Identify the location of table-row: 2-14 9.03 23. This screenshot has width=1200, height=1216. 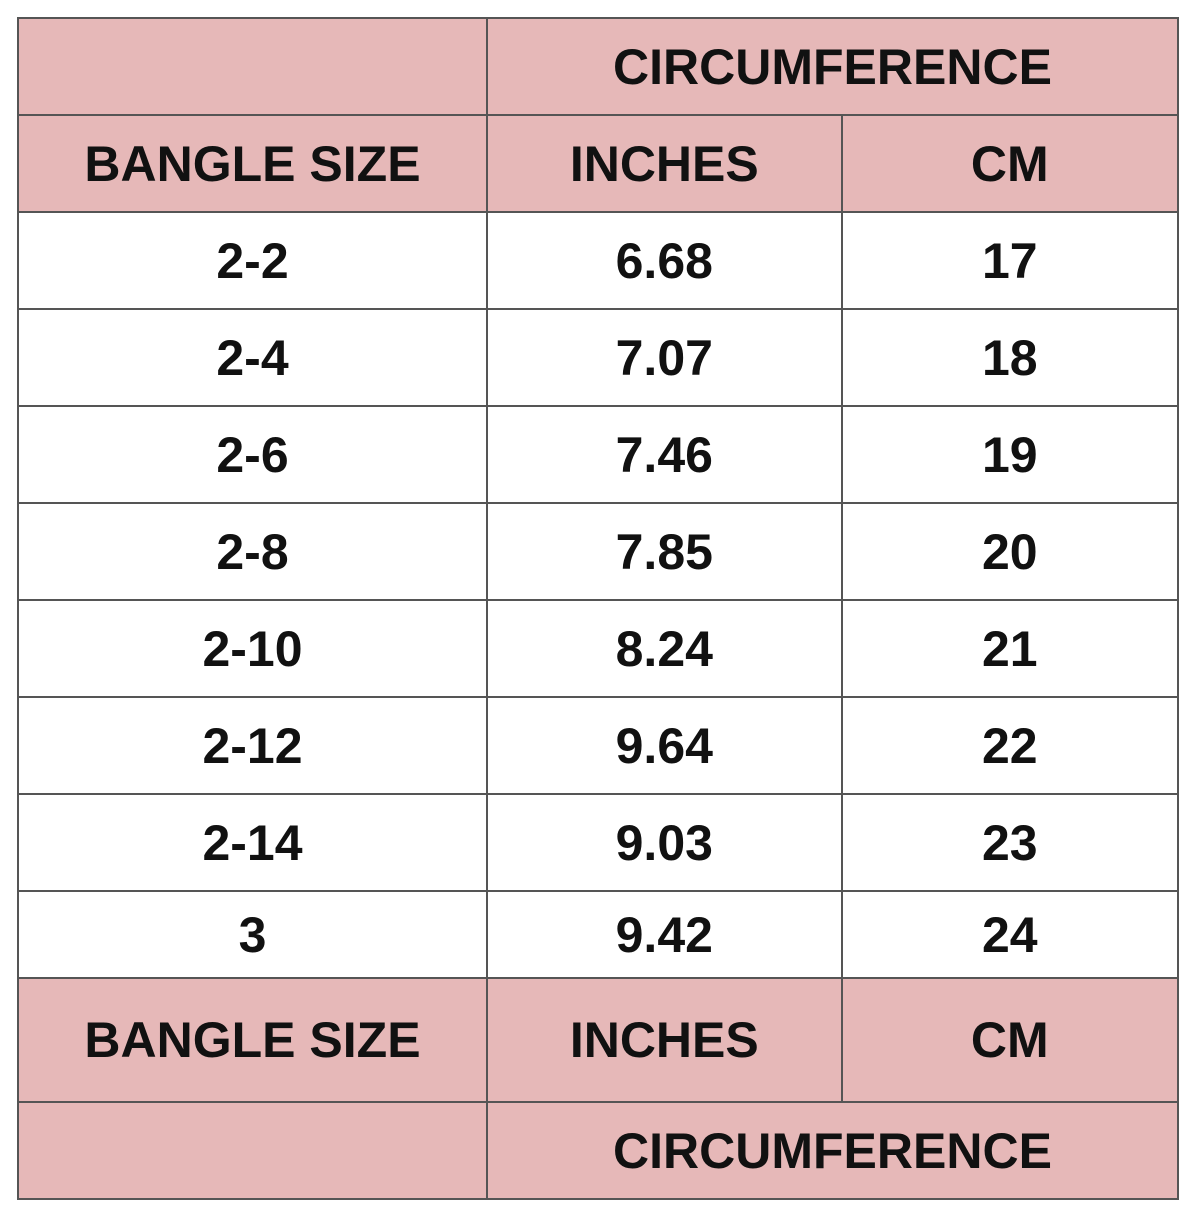
(598, 842).